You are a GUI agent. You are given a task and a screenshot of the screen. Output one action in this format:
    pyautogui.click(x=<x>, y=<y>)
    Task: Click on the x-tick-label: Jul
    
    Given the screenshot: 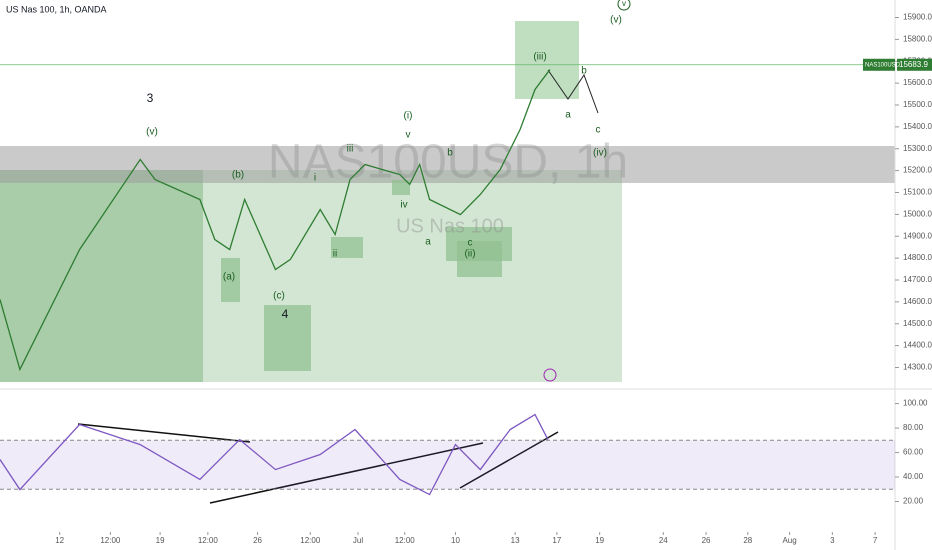 What is the action you would take?
    pyautogui.click(x=358, y=540)
    